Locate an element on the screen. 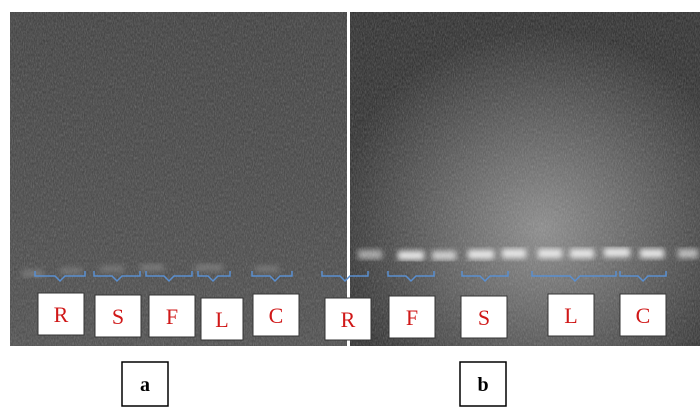  brackets is located at coordinates (350, 277).